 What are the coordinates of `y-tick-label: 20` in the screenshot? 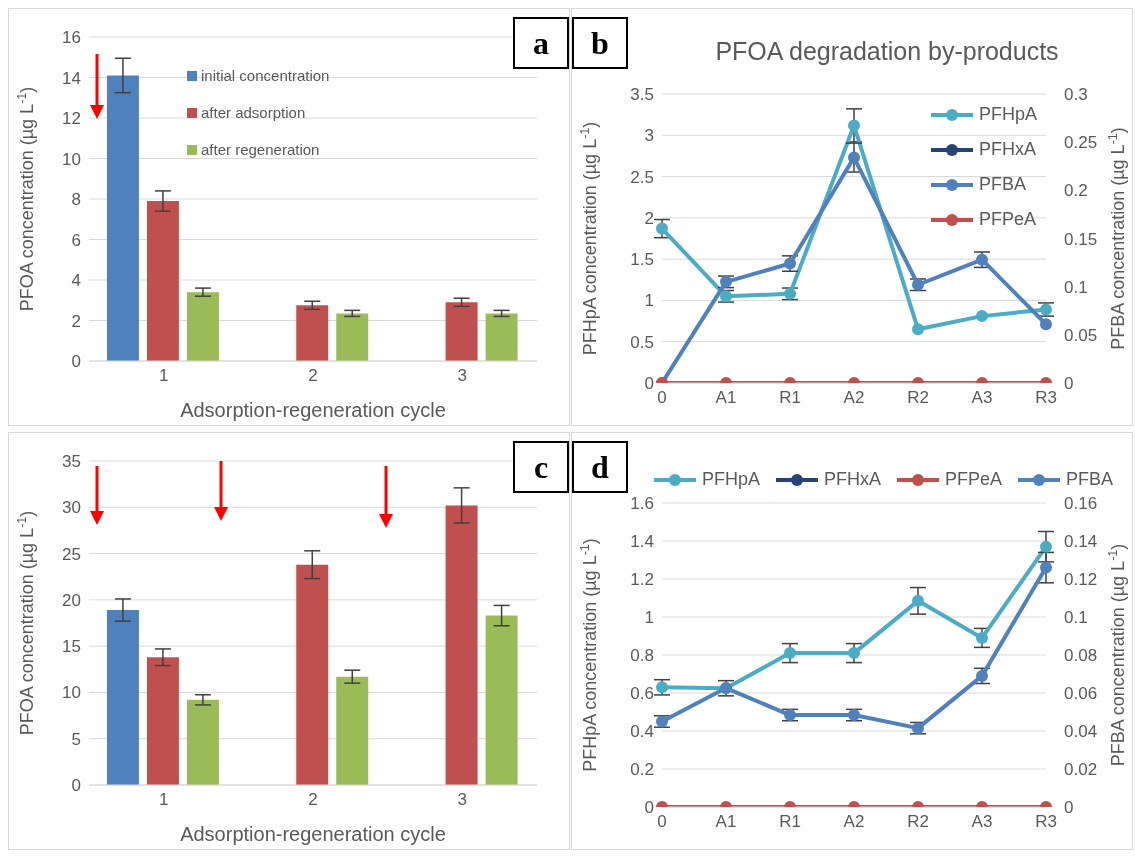 It's located at (71, 600).